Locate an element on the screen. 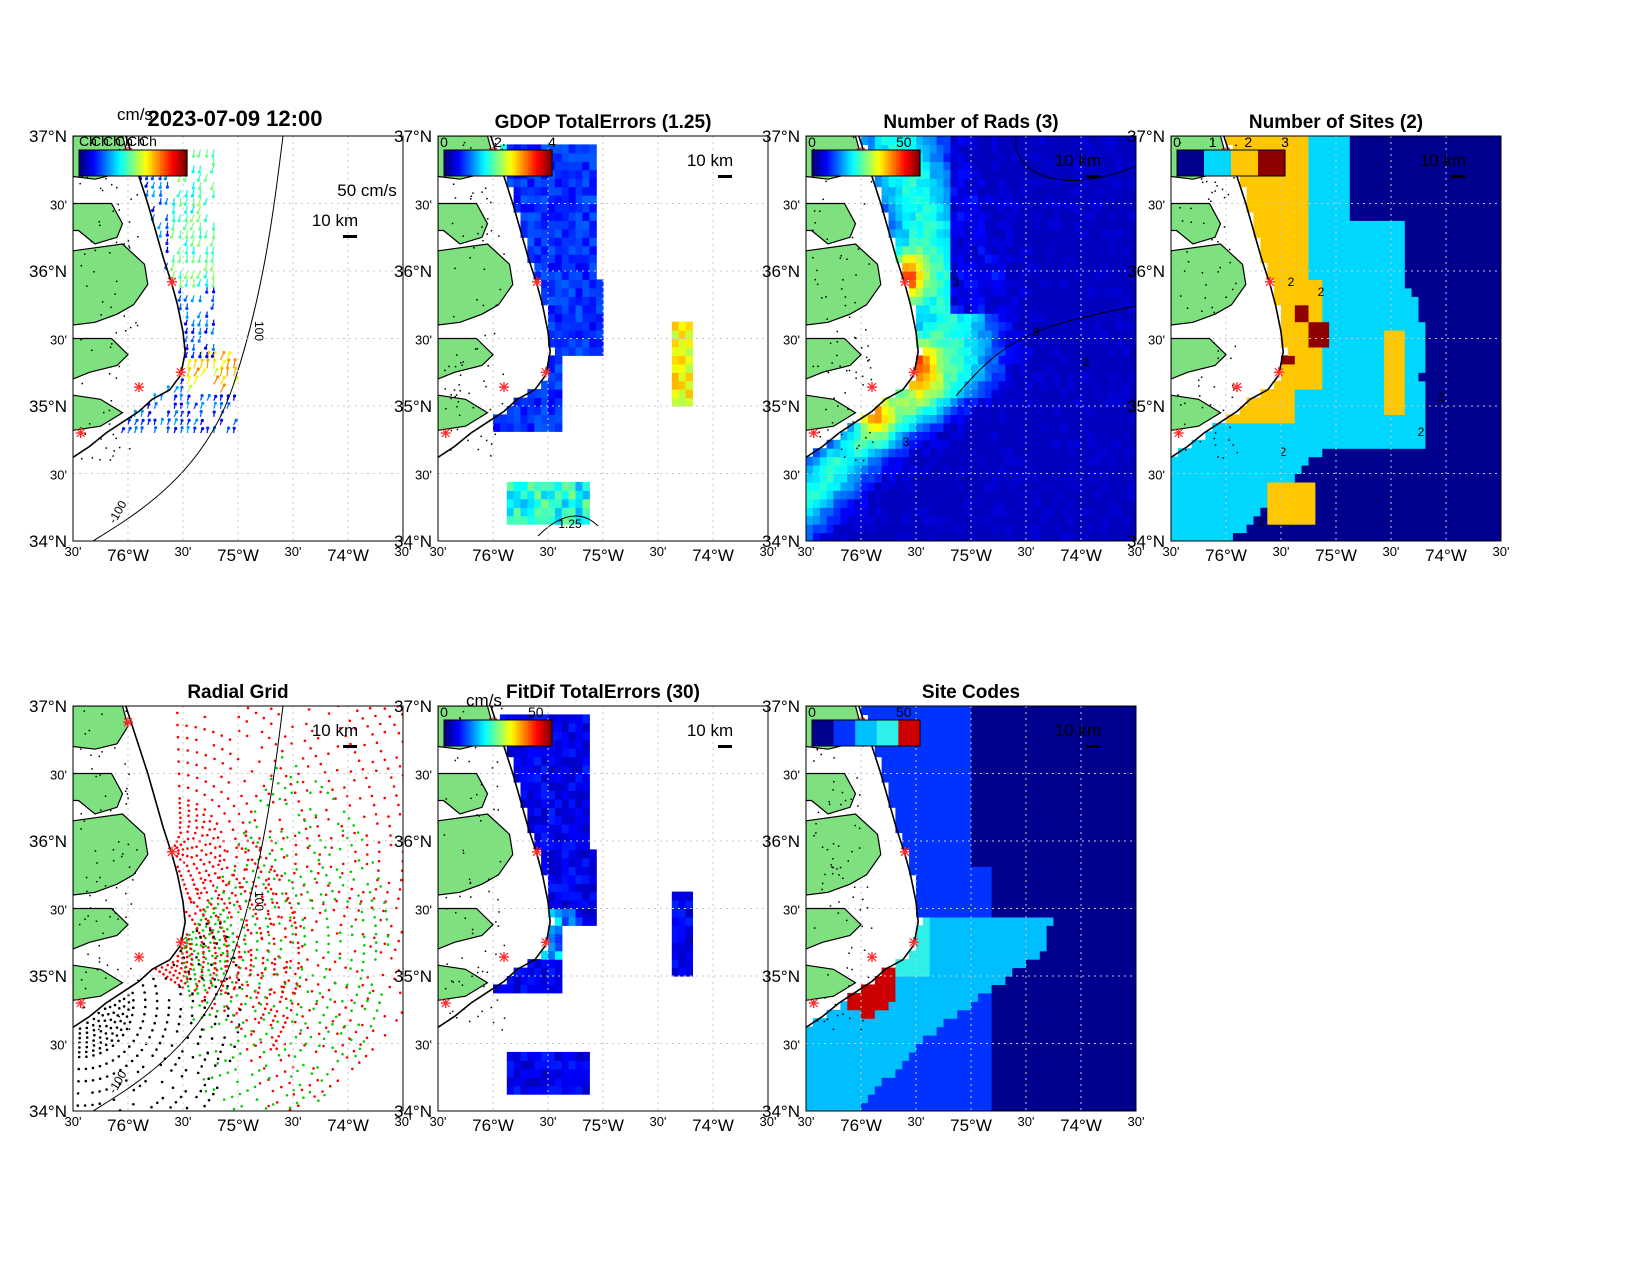 Image resolution: width=1650 pixels, height=1275 pixels. lat-tick-label: 37°N is located at coordinates (48, 136).